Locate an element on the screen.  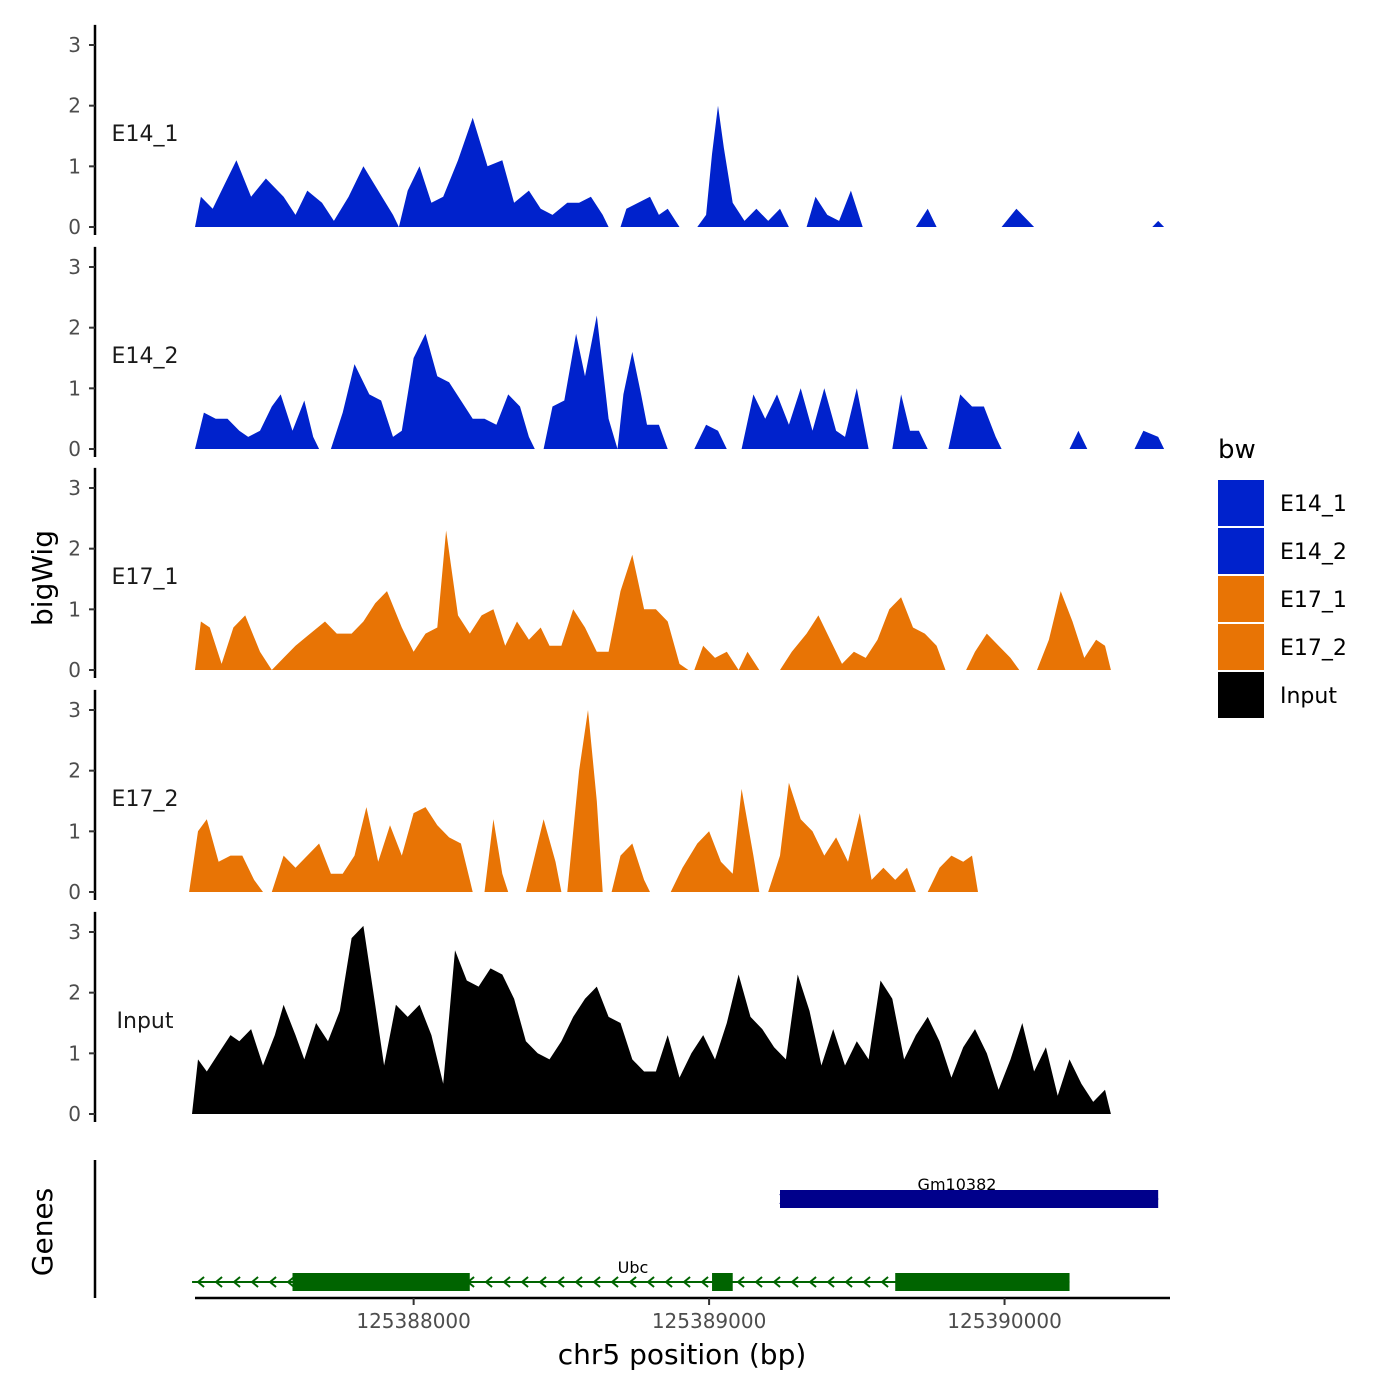
gene-Gm10382: Gm10382 is located at coordinates (969, 1191).